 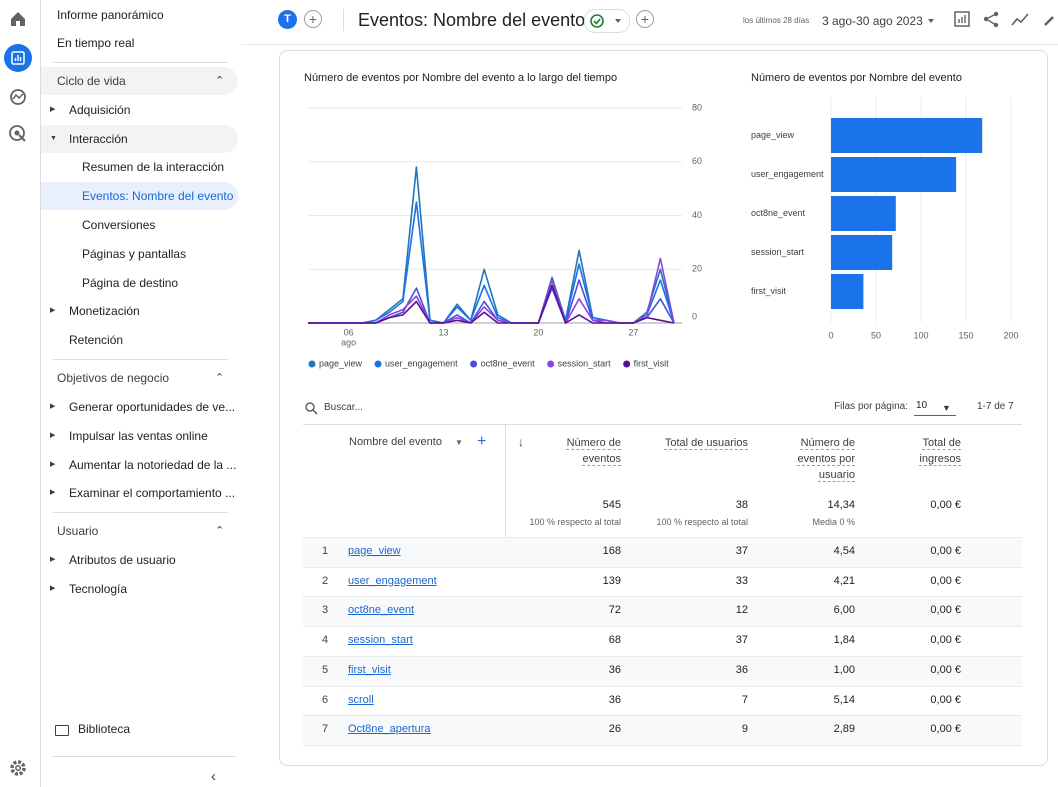 I want to click on cell: 12, so click(x=741, y=610).